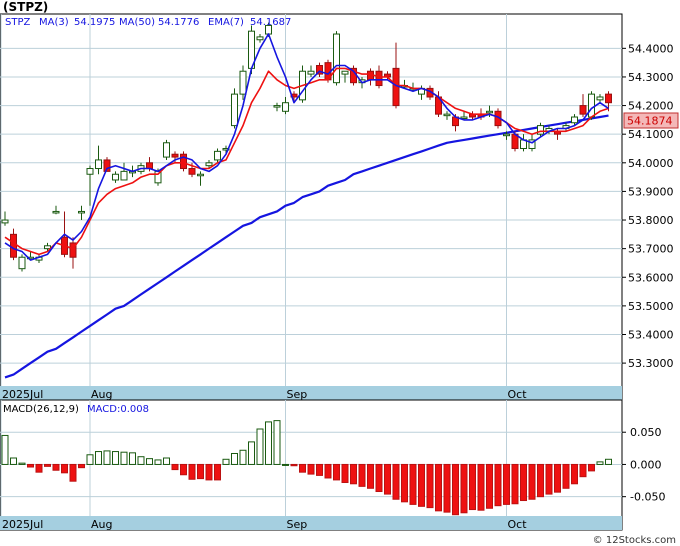  I want to click on legend-ema7-value: 54.1687, so click(270, 22).